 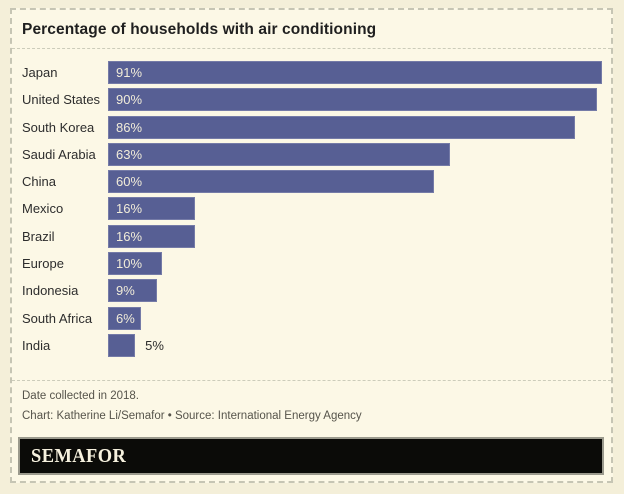 I want to click on category-label: Brazil, so click(x=38, y=236).